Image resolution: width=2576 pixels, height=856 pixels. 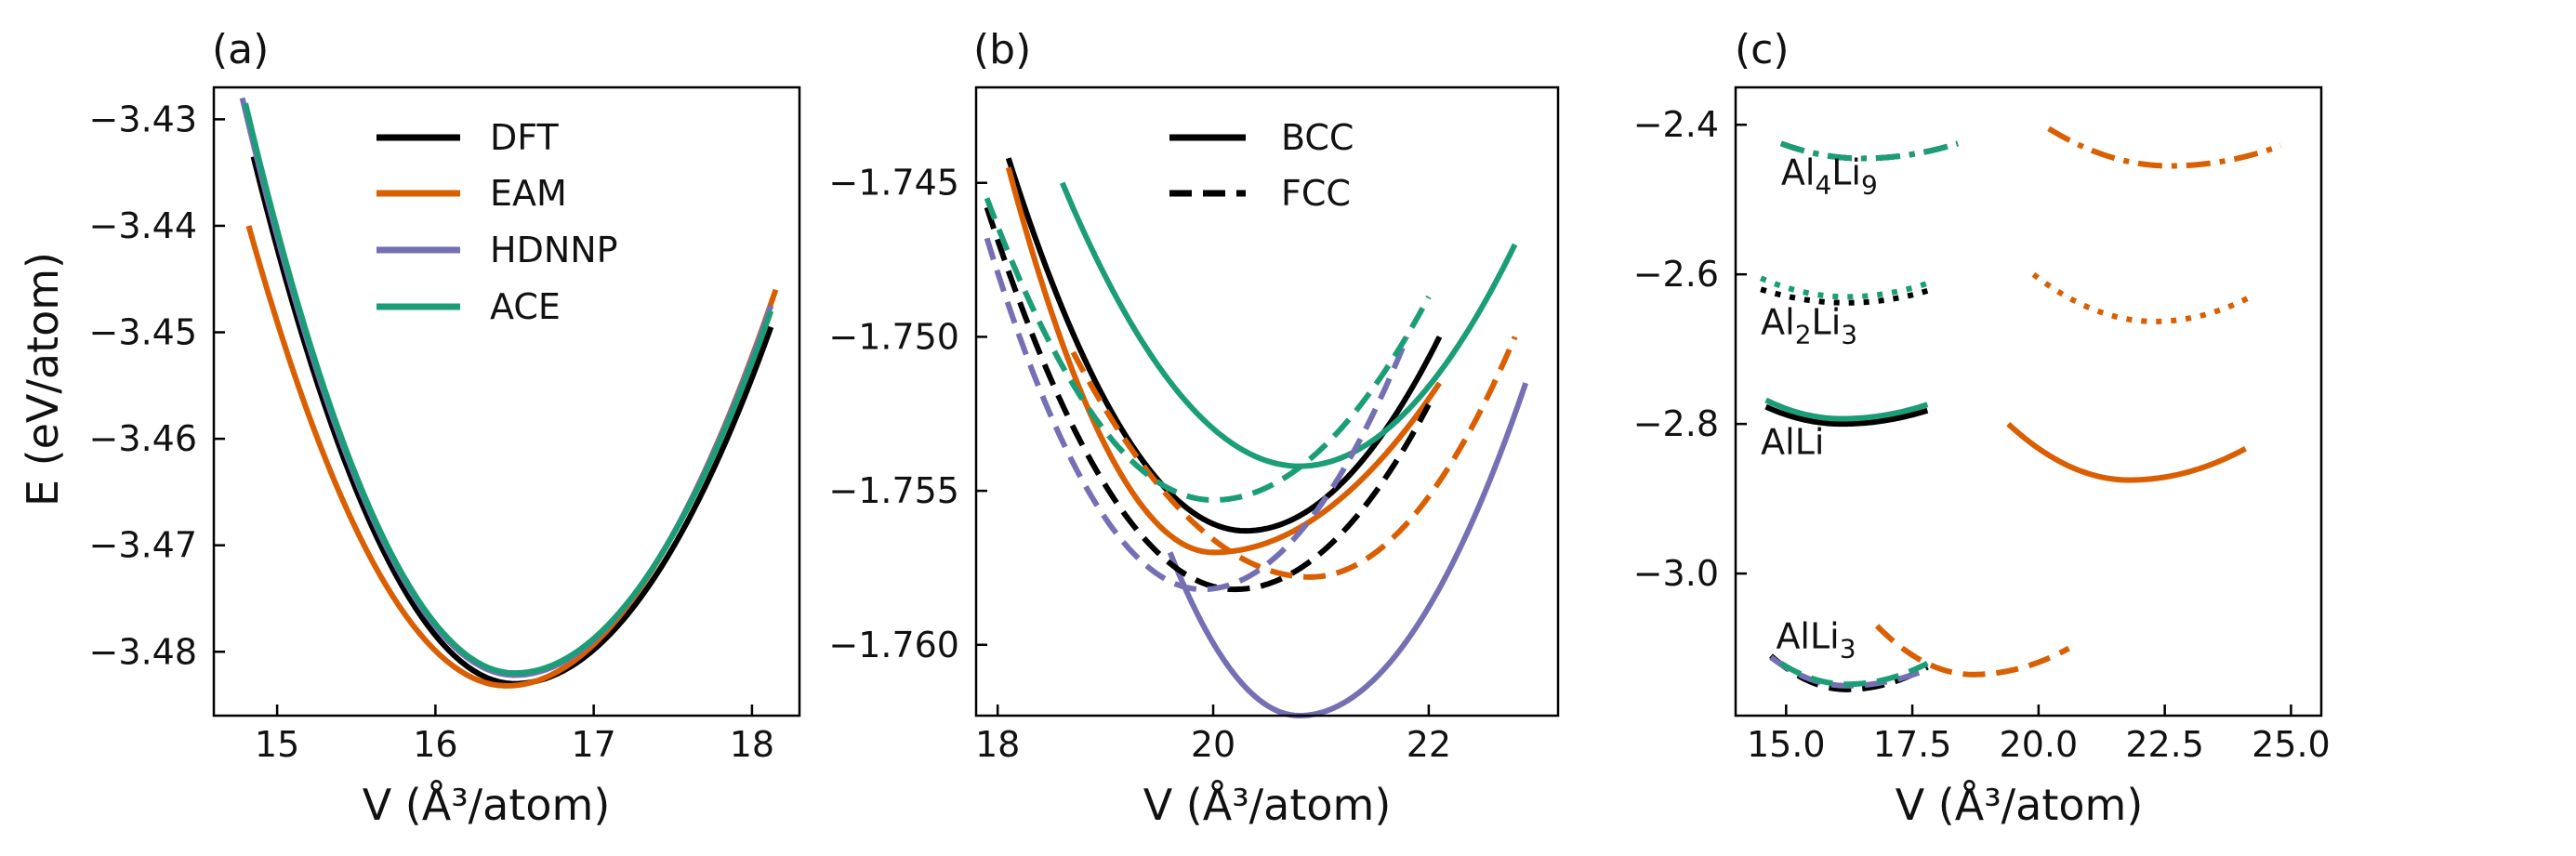 I want to click on xtick-label: 20, so click(x=1213, y=744).